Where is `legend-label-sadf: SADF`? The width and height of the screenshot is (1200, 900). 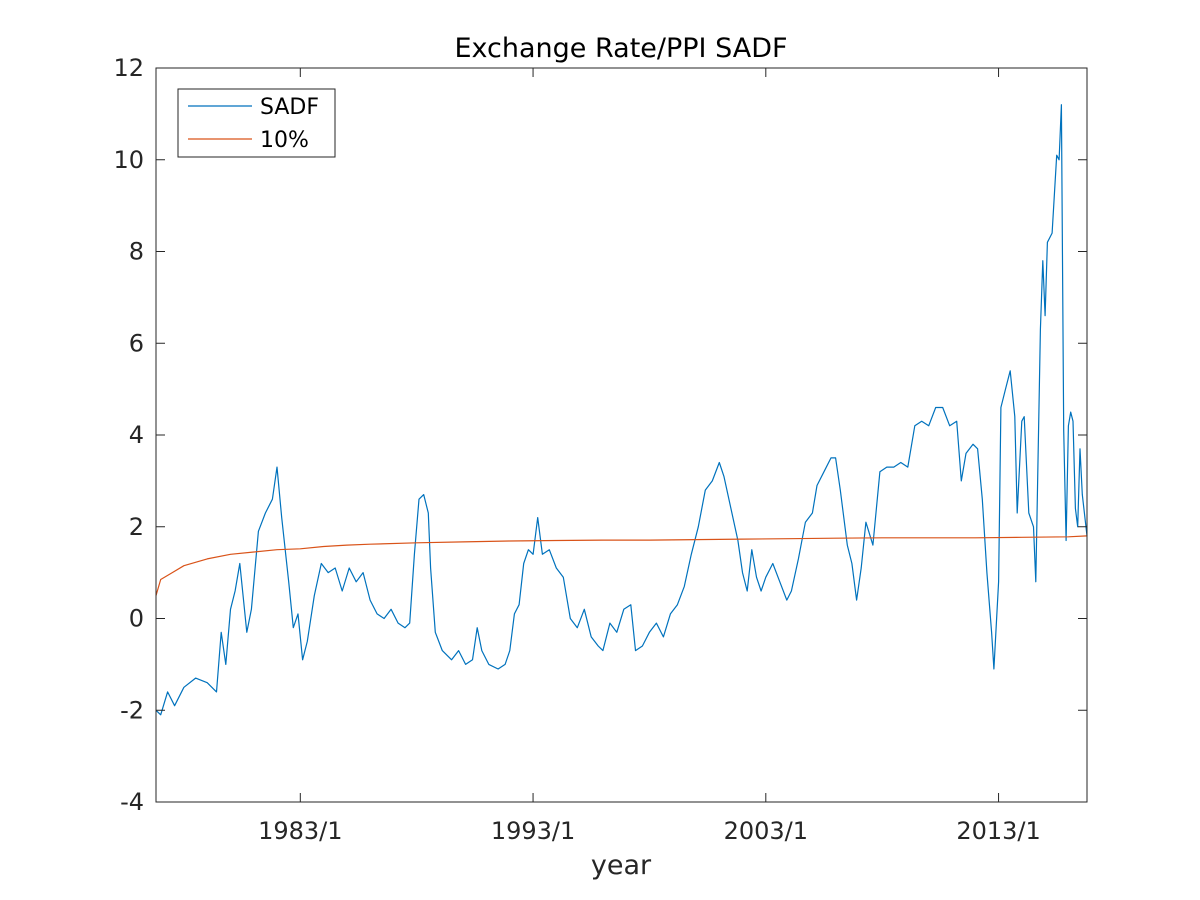
legend-label-sadf: SADF is located at coordinates (289, 107).